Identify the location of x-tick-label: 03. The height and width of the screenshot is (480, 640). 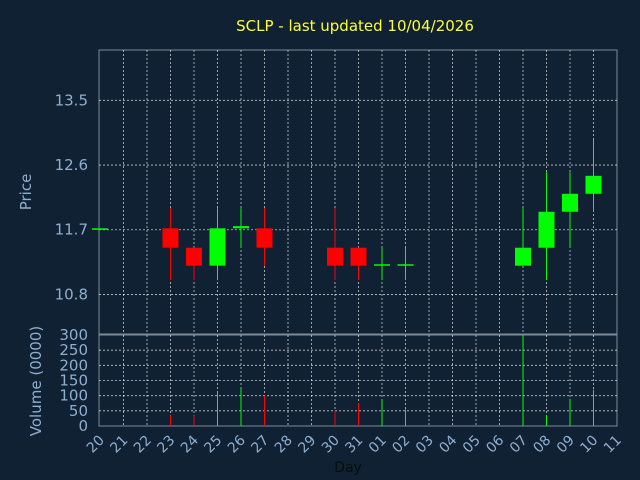
(425, 445).